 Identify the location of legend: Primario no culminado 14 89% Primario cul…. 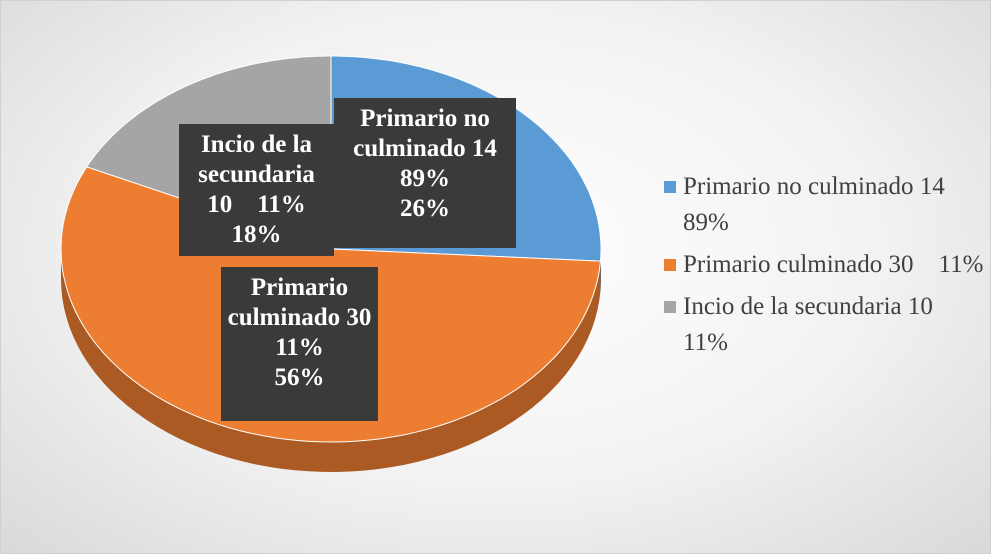
(824, 268).